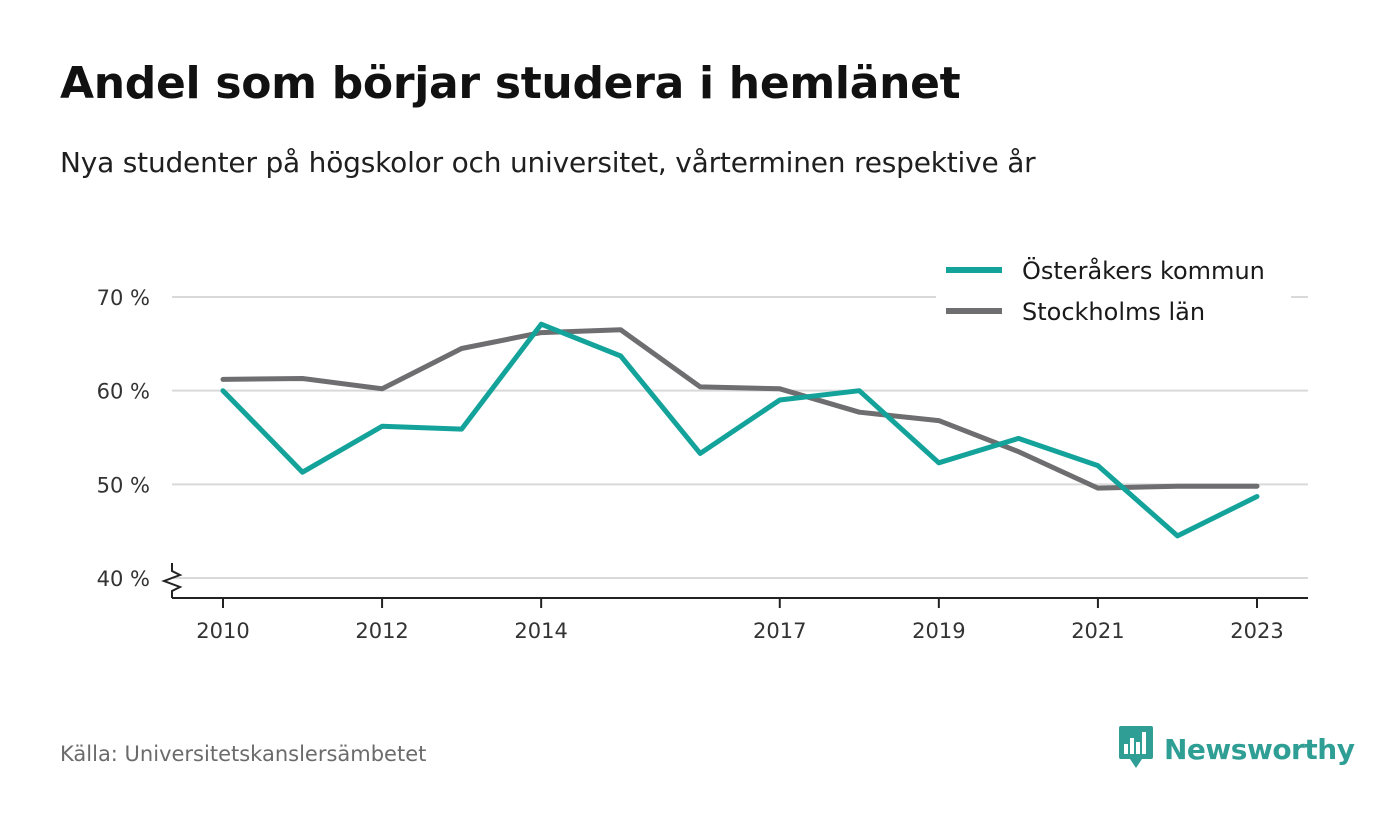 The width and height of the screenshot is (1400, 831). I want to click on logo-text: Newsworthy, so click(1259, 749).